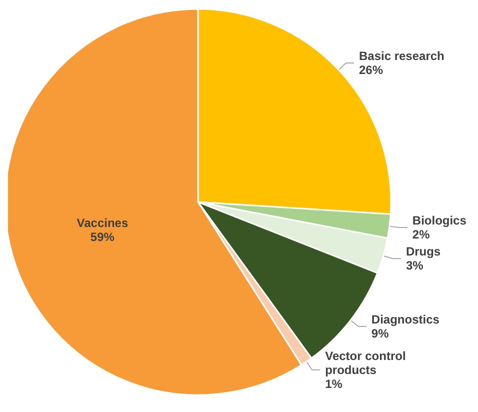 Image resolution: width=478 pixels, height=412 pixels. Describe the element at coordinates (401, 56) in the screenshot. I see `slice-label: Basic research` at that location.